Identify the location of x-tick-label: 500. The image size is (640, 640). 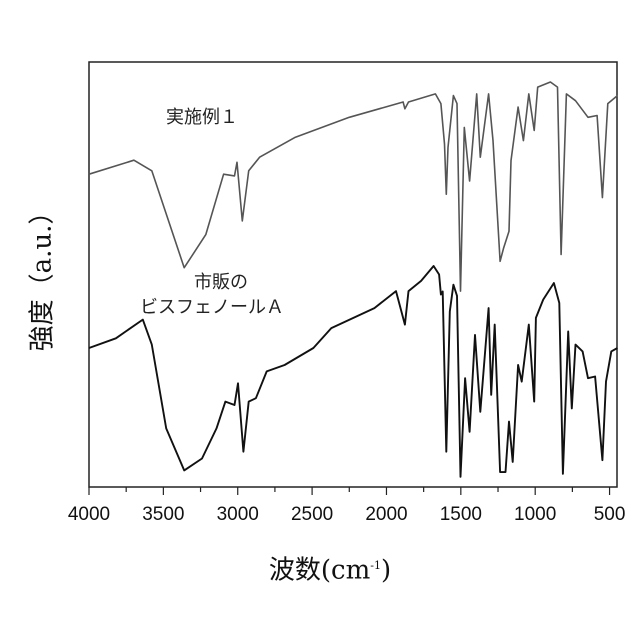
(610, 514).